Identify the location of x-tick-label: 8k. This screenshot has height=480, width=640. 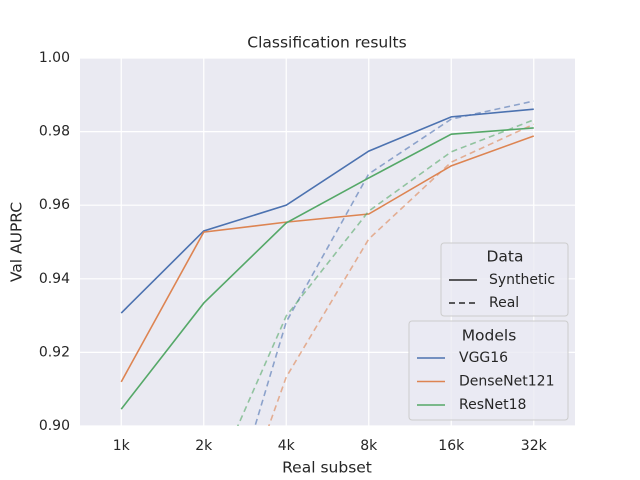
(369, 446).